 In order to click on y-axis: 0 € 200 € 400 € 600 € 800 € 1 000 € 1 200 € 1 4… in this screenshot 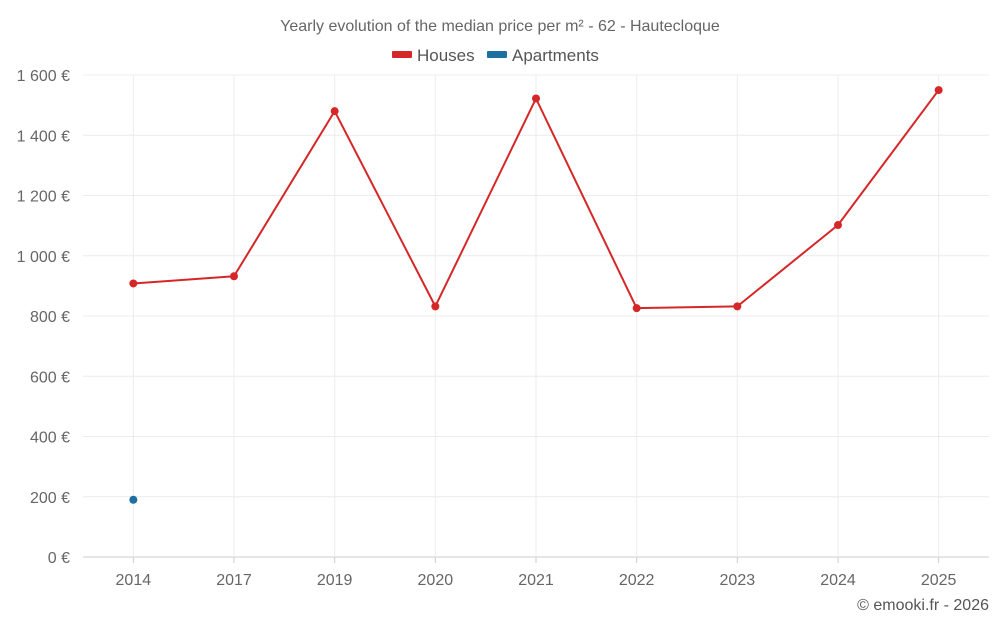, I will do `click(43, 317)`.